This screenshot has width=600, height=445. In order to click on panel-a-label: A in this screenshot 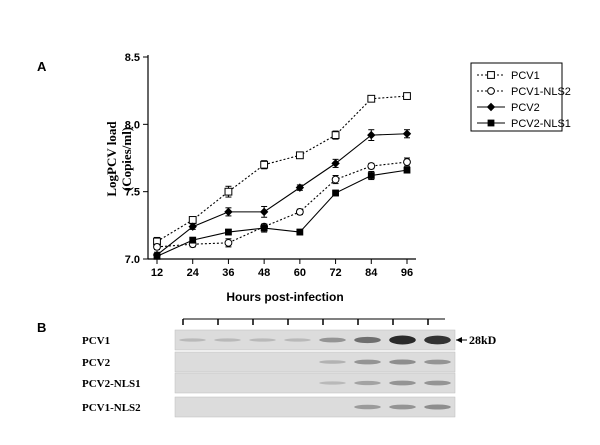, I will do `click(42, 66)`.